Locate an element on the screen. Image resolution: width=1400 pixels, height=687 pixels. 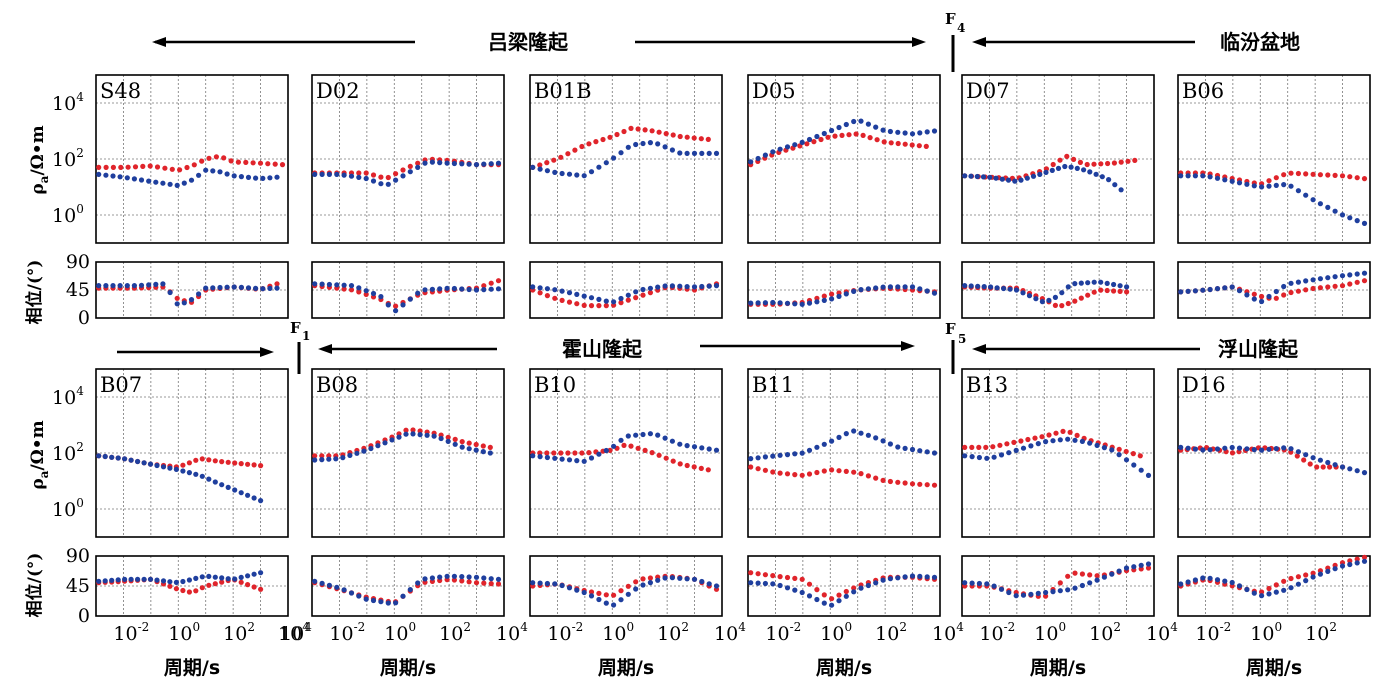
rho-plot is located at coordinates (408, 453).